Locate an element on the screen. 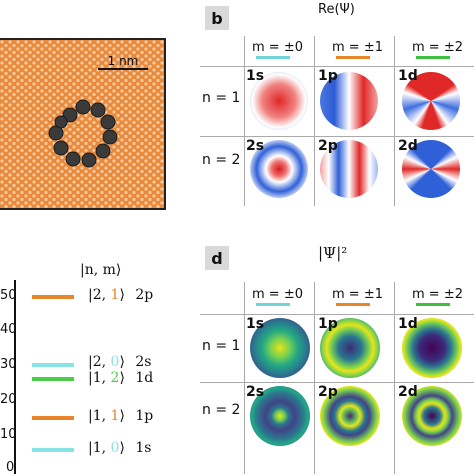 This screenshot has width=474, height=475. tick-50: 50 is located at coordinates (8, 295).